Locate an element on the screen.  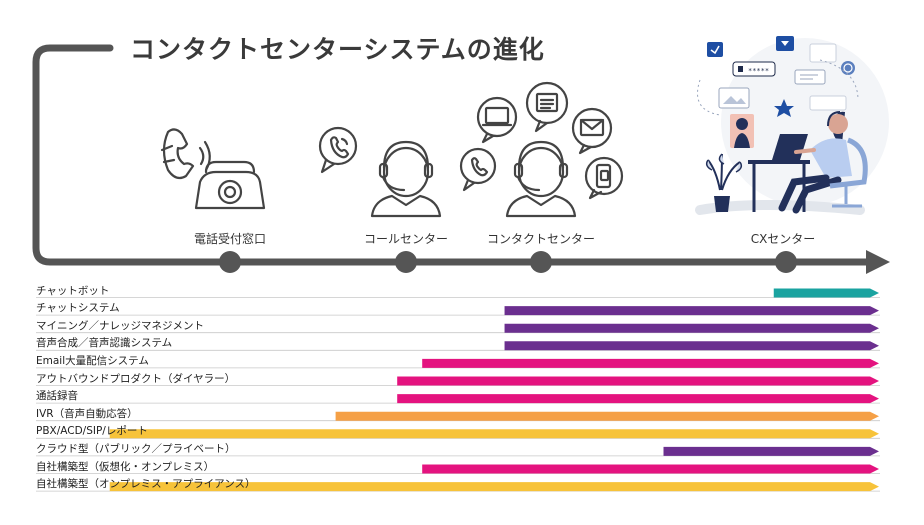
cx-woman-laptop-illustration: ***** is located at coordinates (792, 125).